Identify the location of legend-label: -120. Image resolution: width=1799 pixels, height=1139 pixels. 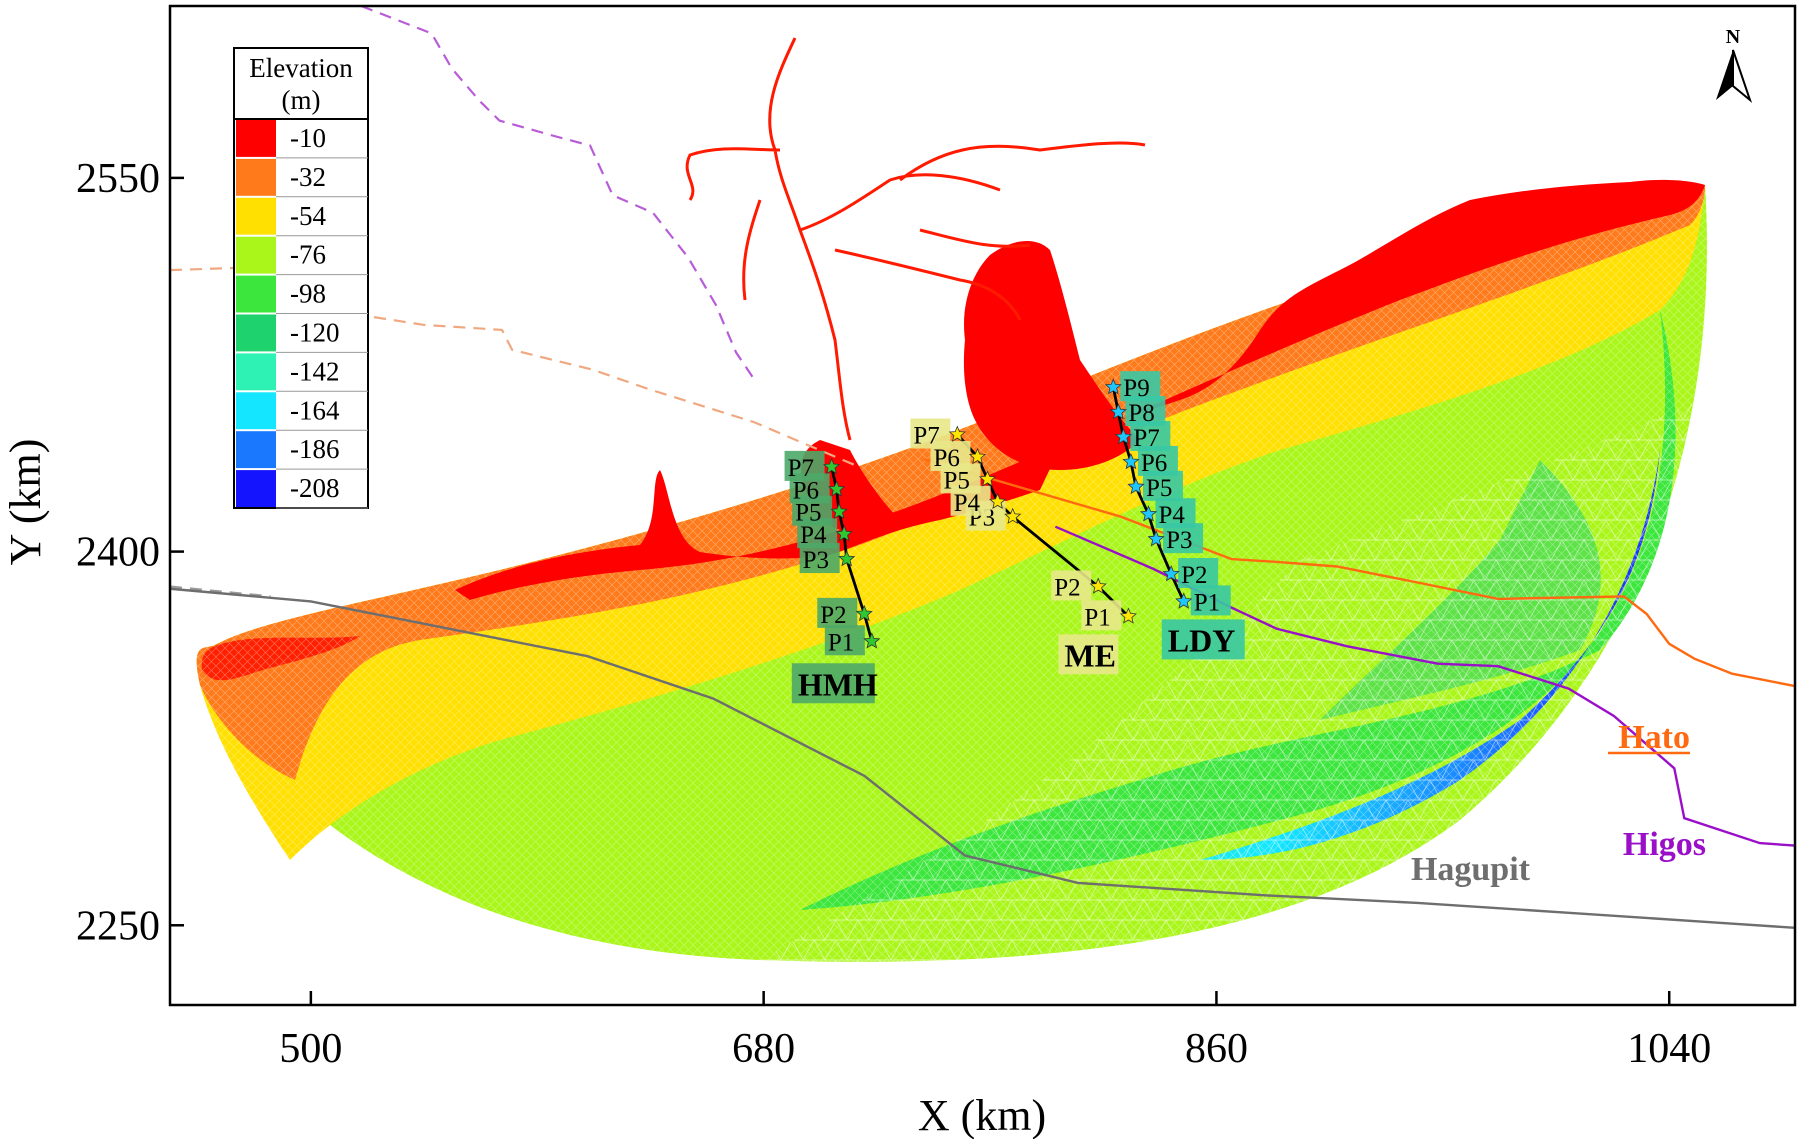
(315, 333).